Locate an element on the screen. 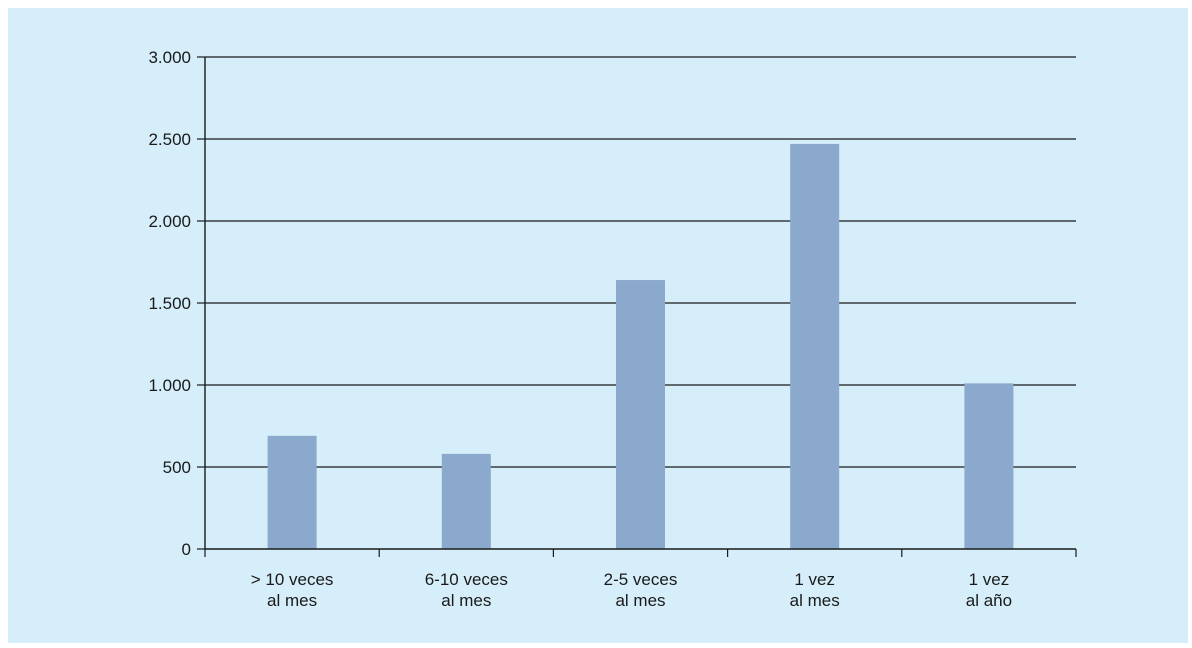  x-category-label: al año is located at coordinates (989, 600).